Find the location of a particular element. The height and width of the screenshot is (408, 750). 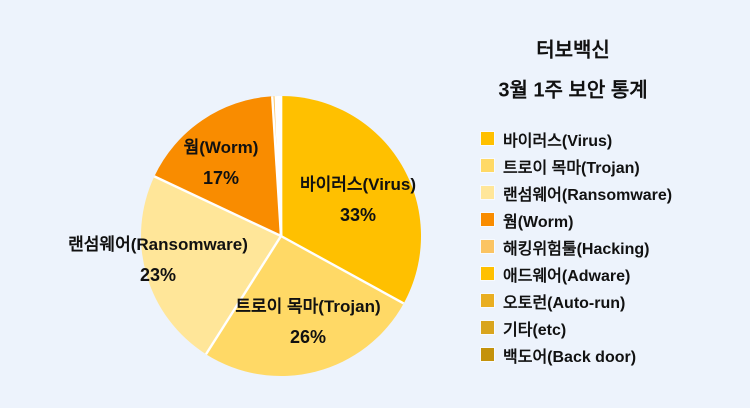

legend-item-virus: 바이러스(Virus) is located at coordinates (576, 138).